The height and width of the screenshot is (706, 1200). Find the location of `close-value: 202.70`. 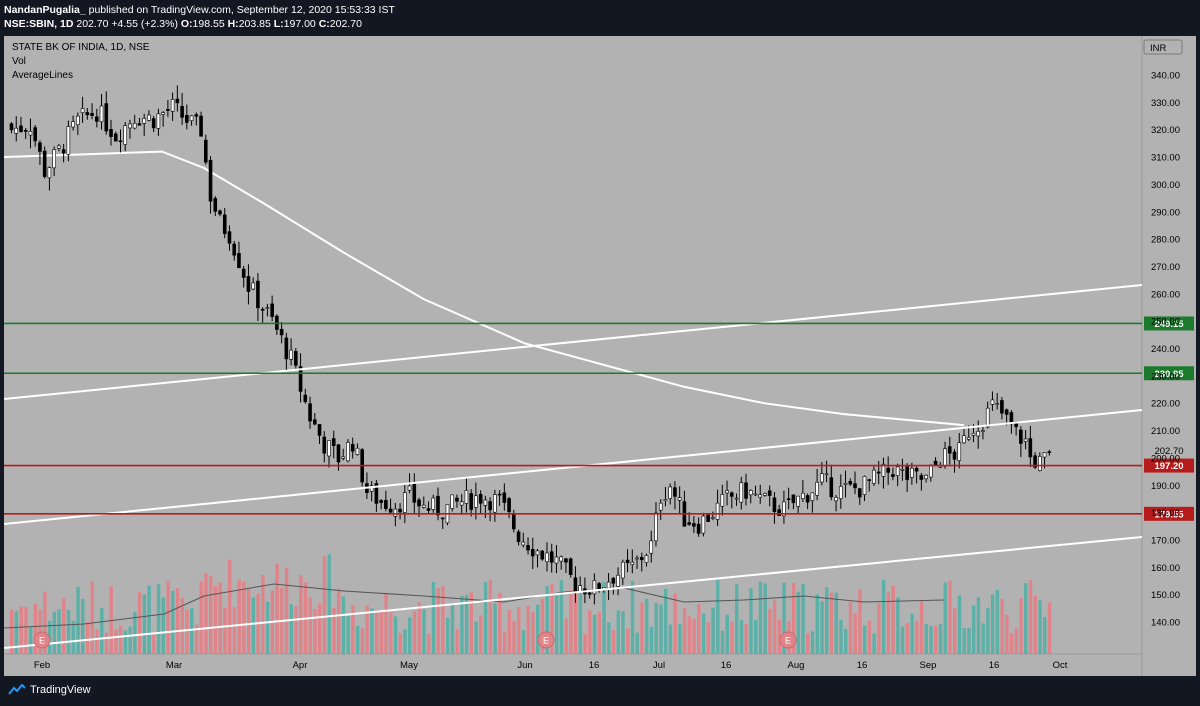

close-value: 202.70 is located at coordinates (345, 24).